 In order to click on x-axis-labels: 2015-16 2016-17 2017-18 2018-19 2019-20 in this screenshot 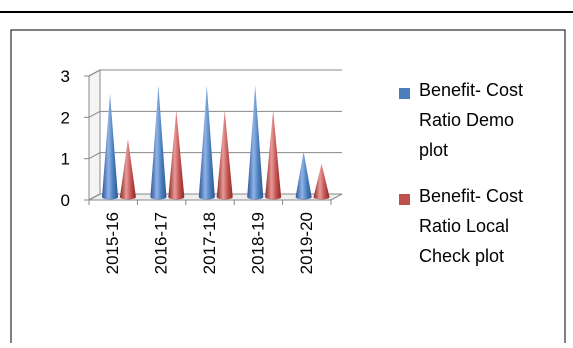, I will do `click(209, 243)`.